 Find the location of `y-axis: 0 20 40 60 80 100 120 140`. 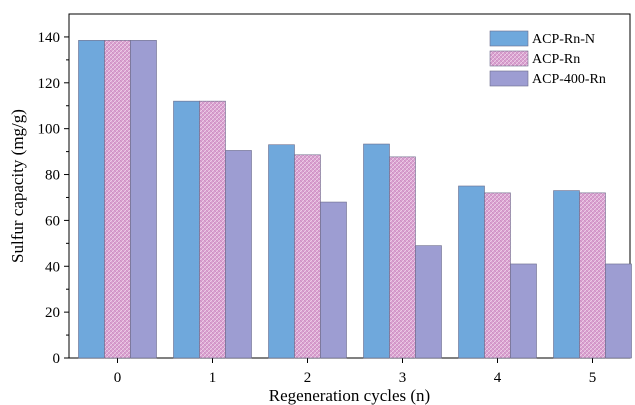

y-axis: 0 20 40 60 80 100 120 140 is located at coordinates (53, 198).